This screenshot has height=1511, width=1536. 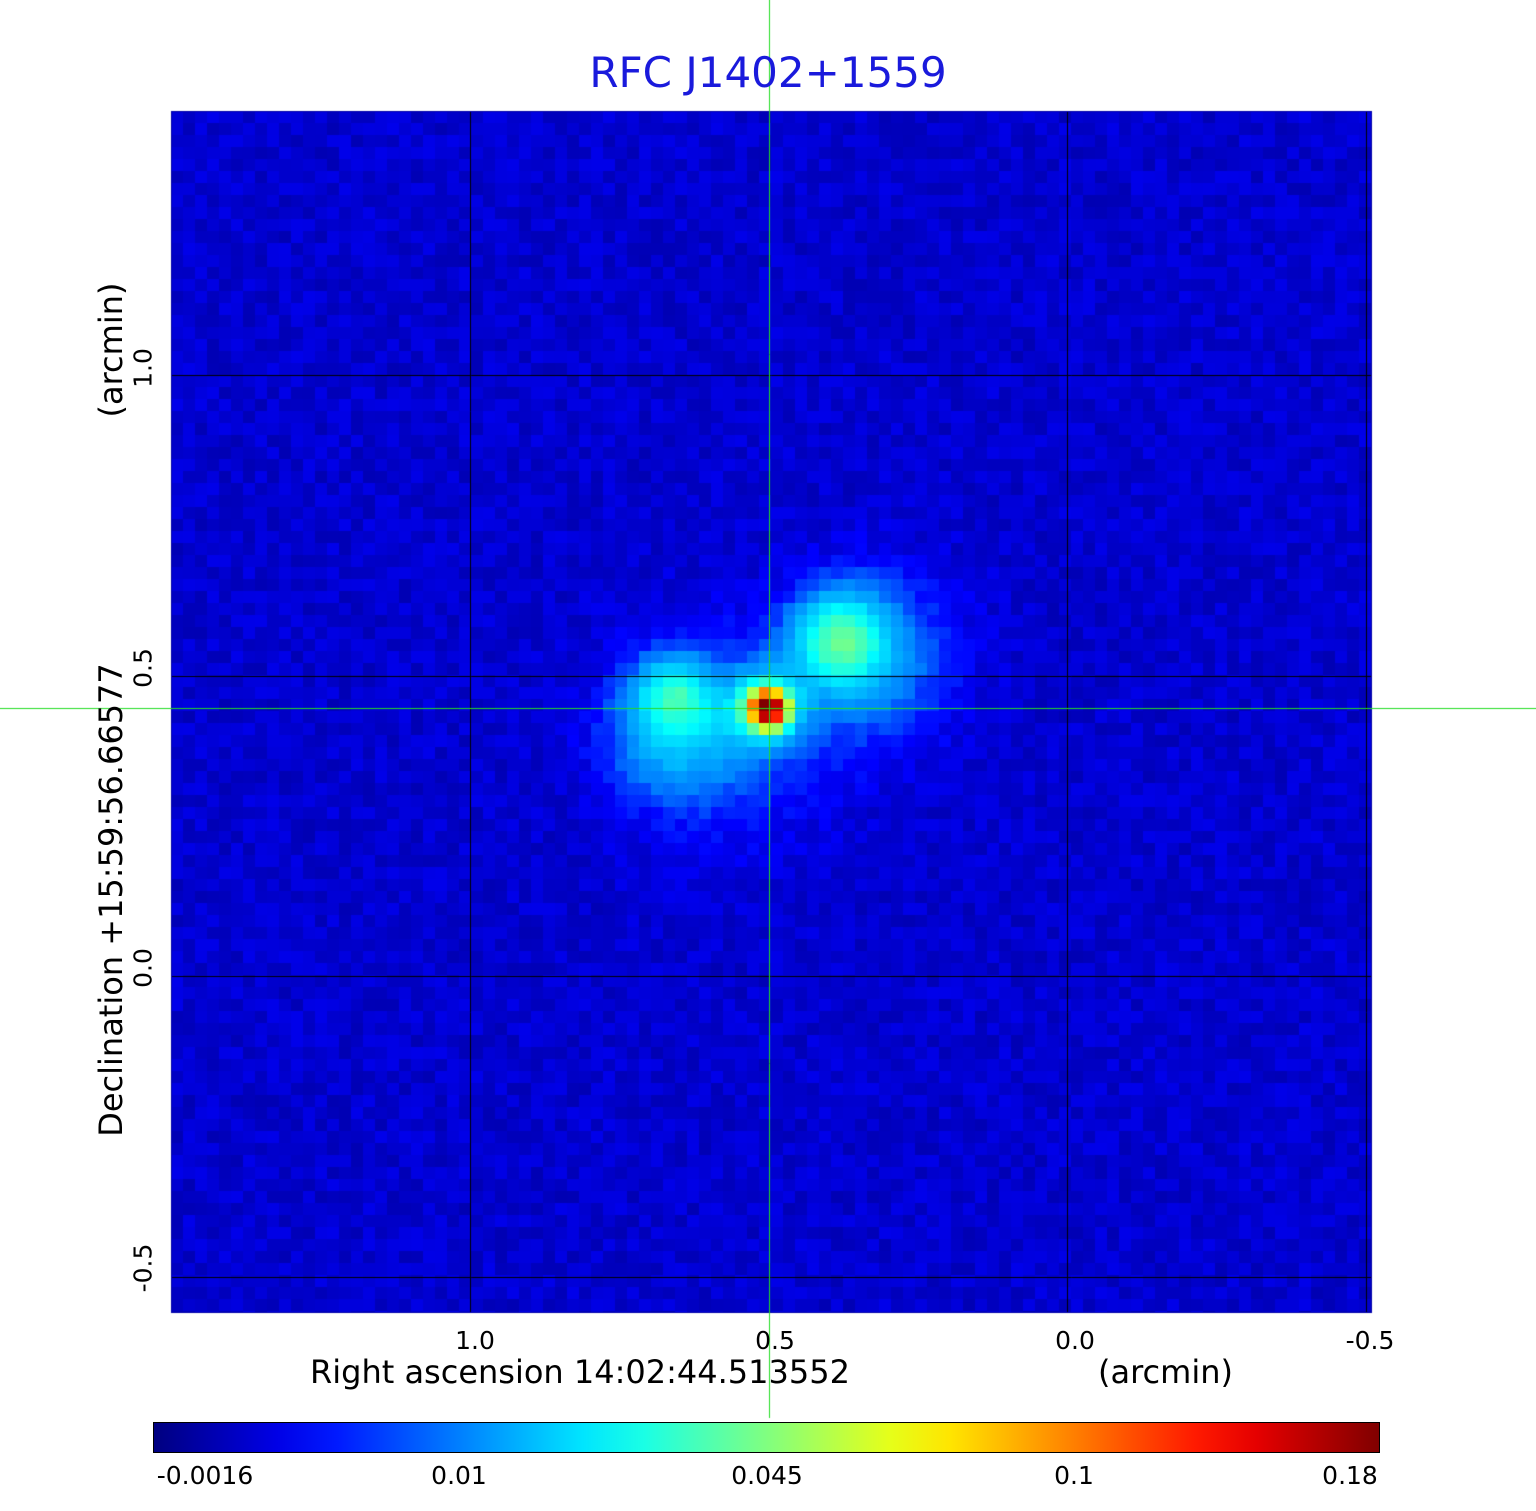 What do you see at coordinates (1165, 1372) in the screenshot?
I see `x-axis-unit: (arcmin)` at bounding box center [1165, 1372].